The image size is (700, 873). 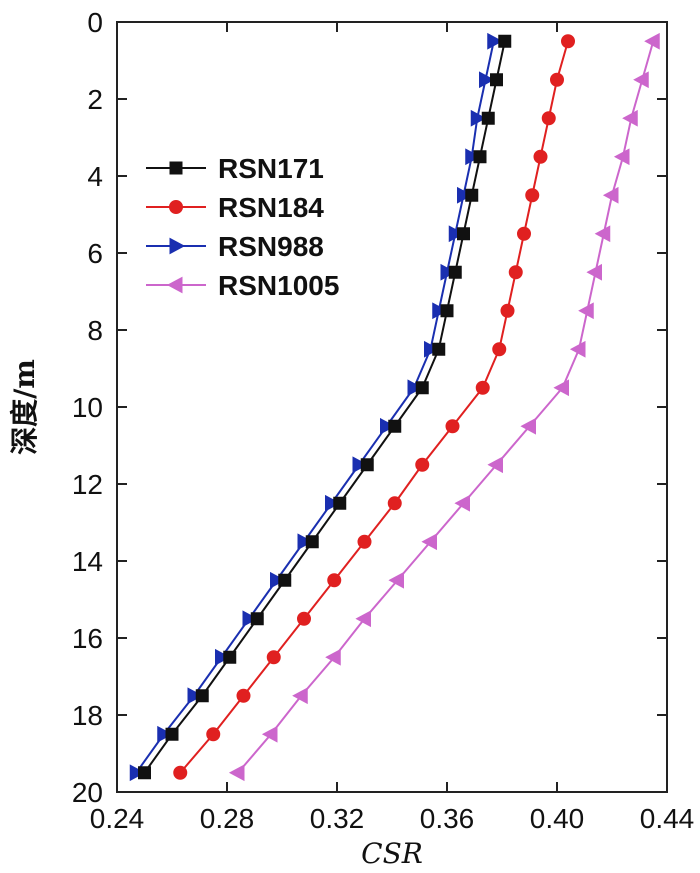 What do you see at coordinates (95, 253) in the screenshot?
I see `y-tick-label: 6` at bounding box center [95, 253].